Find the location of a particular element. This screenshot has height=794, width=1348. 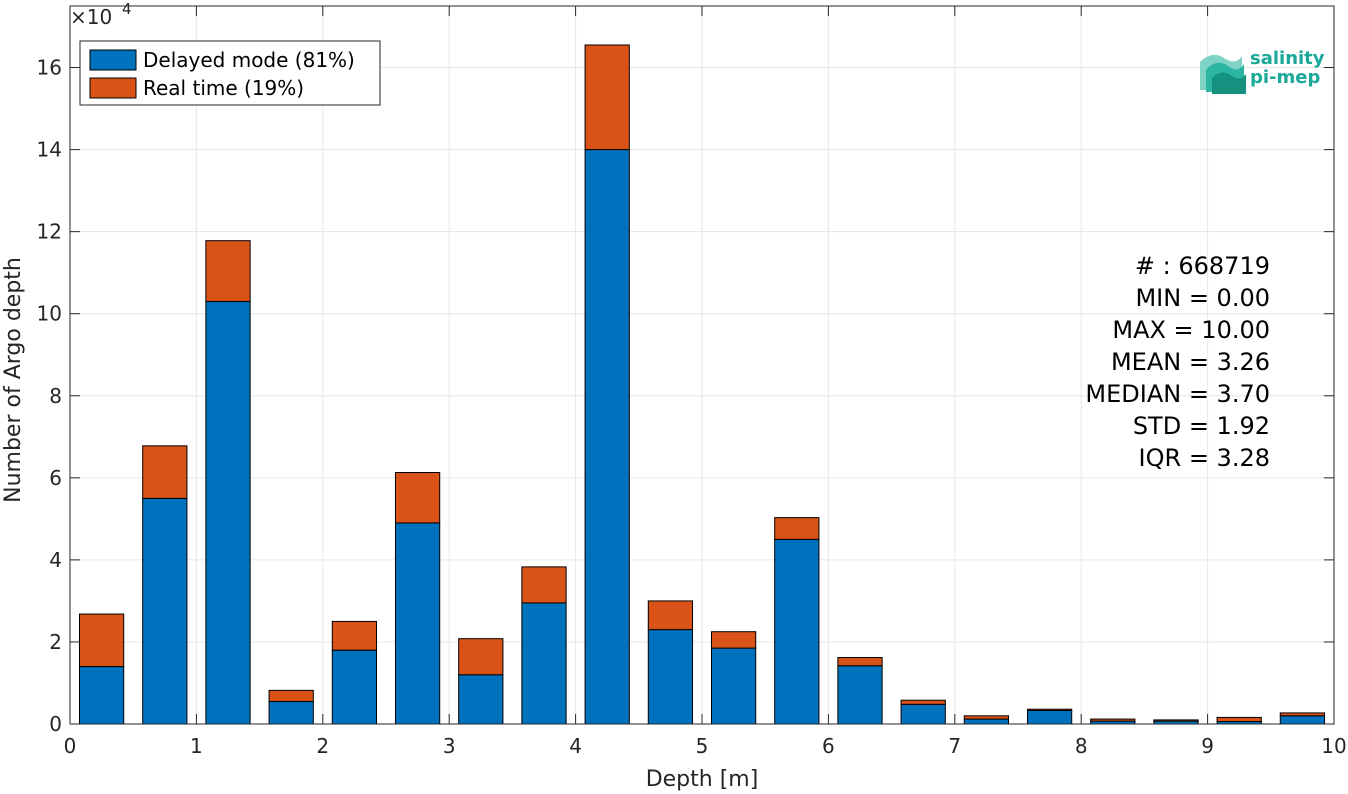

y-tick-label: 14 is located at coordinates (49, 150).